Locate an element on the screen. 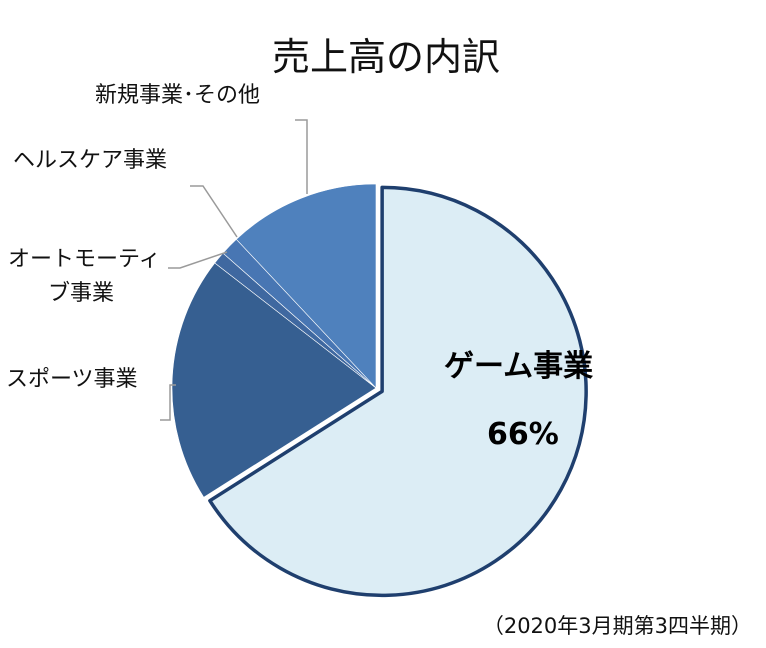  label-automotive-line2: ブ事業 is located at coordinates (81, 293).